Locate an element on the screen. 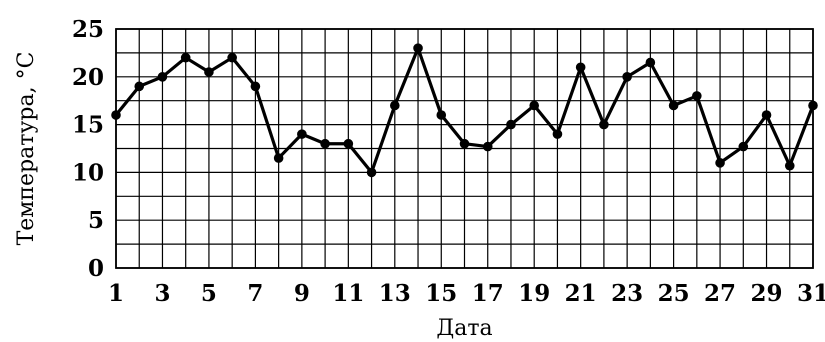 The height and width of the screenshot is (342, 825). x-tick-label: 23 is located at coordinates (627, 293).